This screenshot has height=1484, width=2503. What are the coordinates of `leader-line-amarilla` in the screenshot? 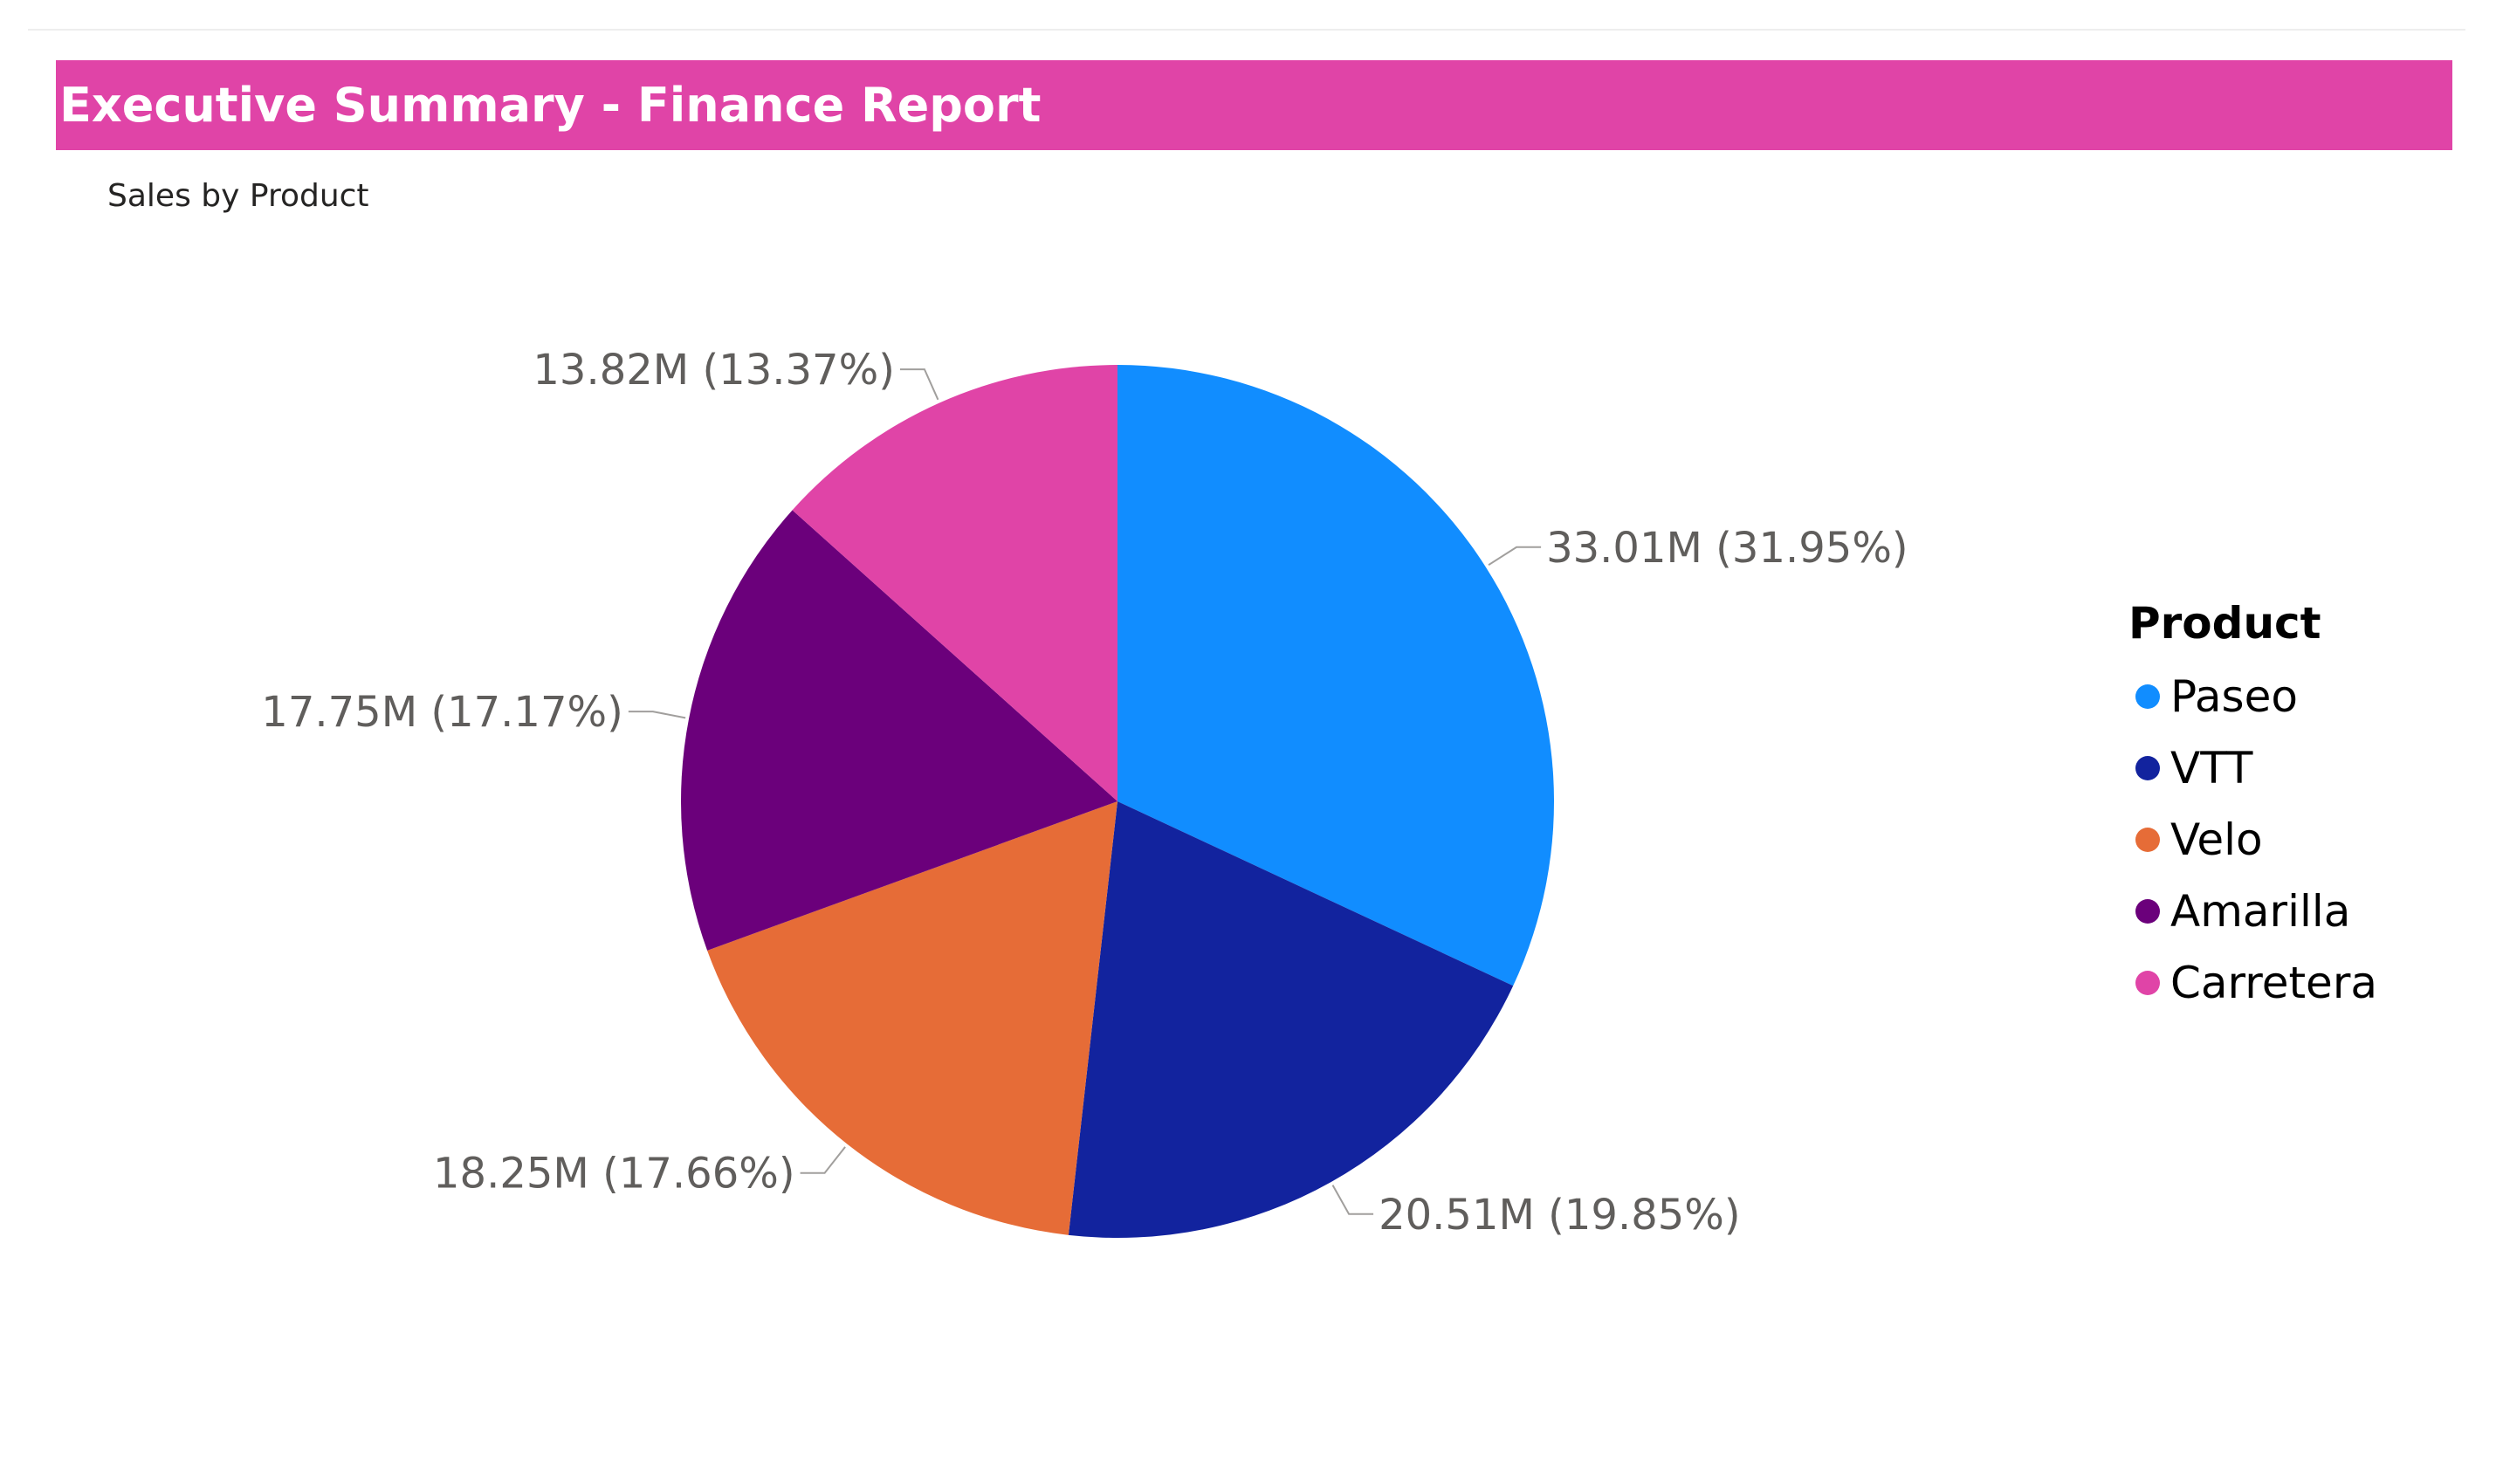 It's located at (657, 715).